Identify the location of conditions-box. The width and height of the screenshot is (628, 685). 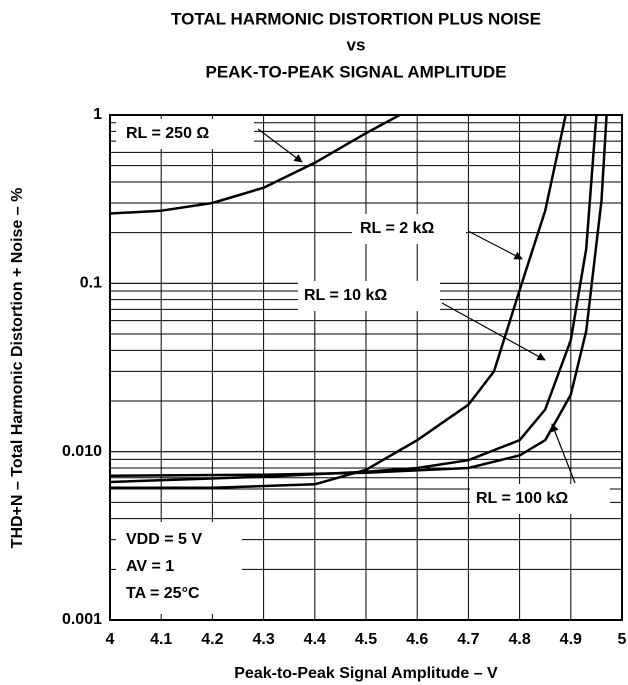
(179, 568).